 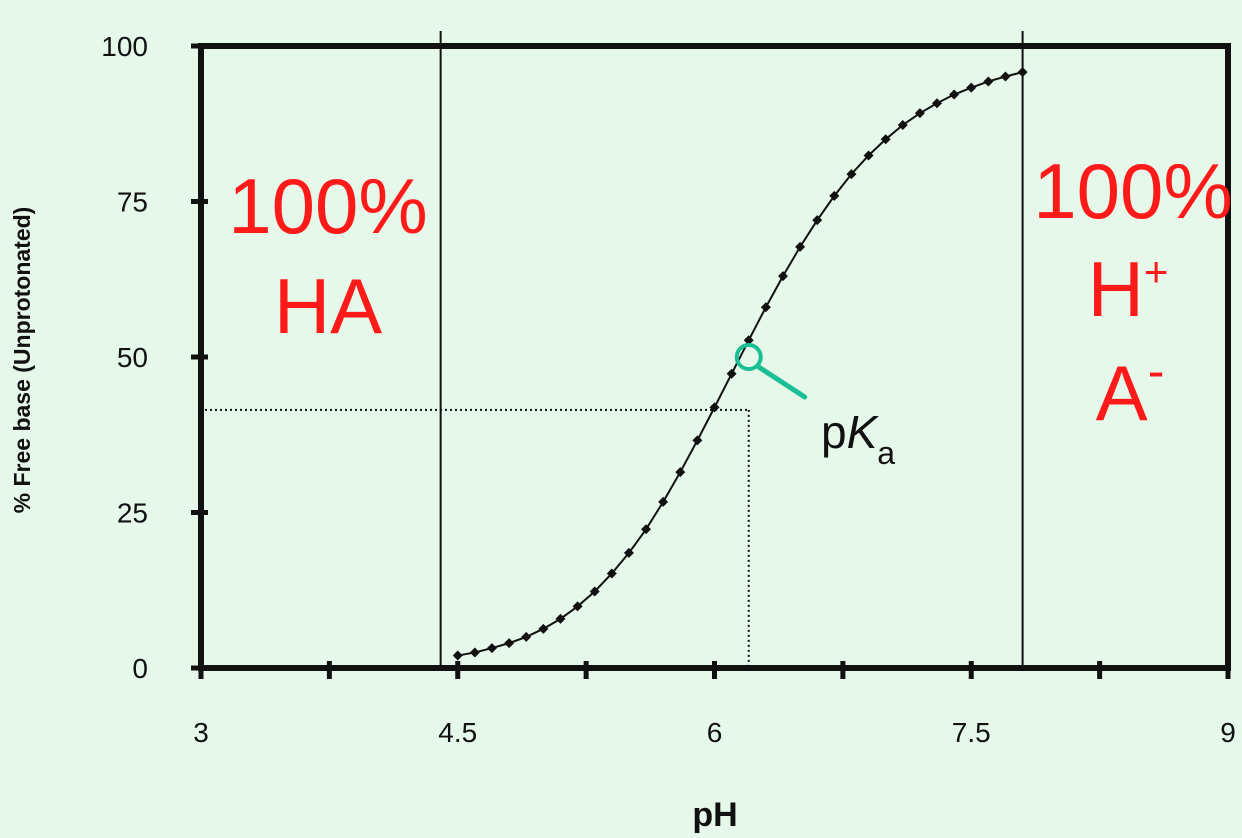 I want to click on right-h-text: H, so click(x=1116, y=289).